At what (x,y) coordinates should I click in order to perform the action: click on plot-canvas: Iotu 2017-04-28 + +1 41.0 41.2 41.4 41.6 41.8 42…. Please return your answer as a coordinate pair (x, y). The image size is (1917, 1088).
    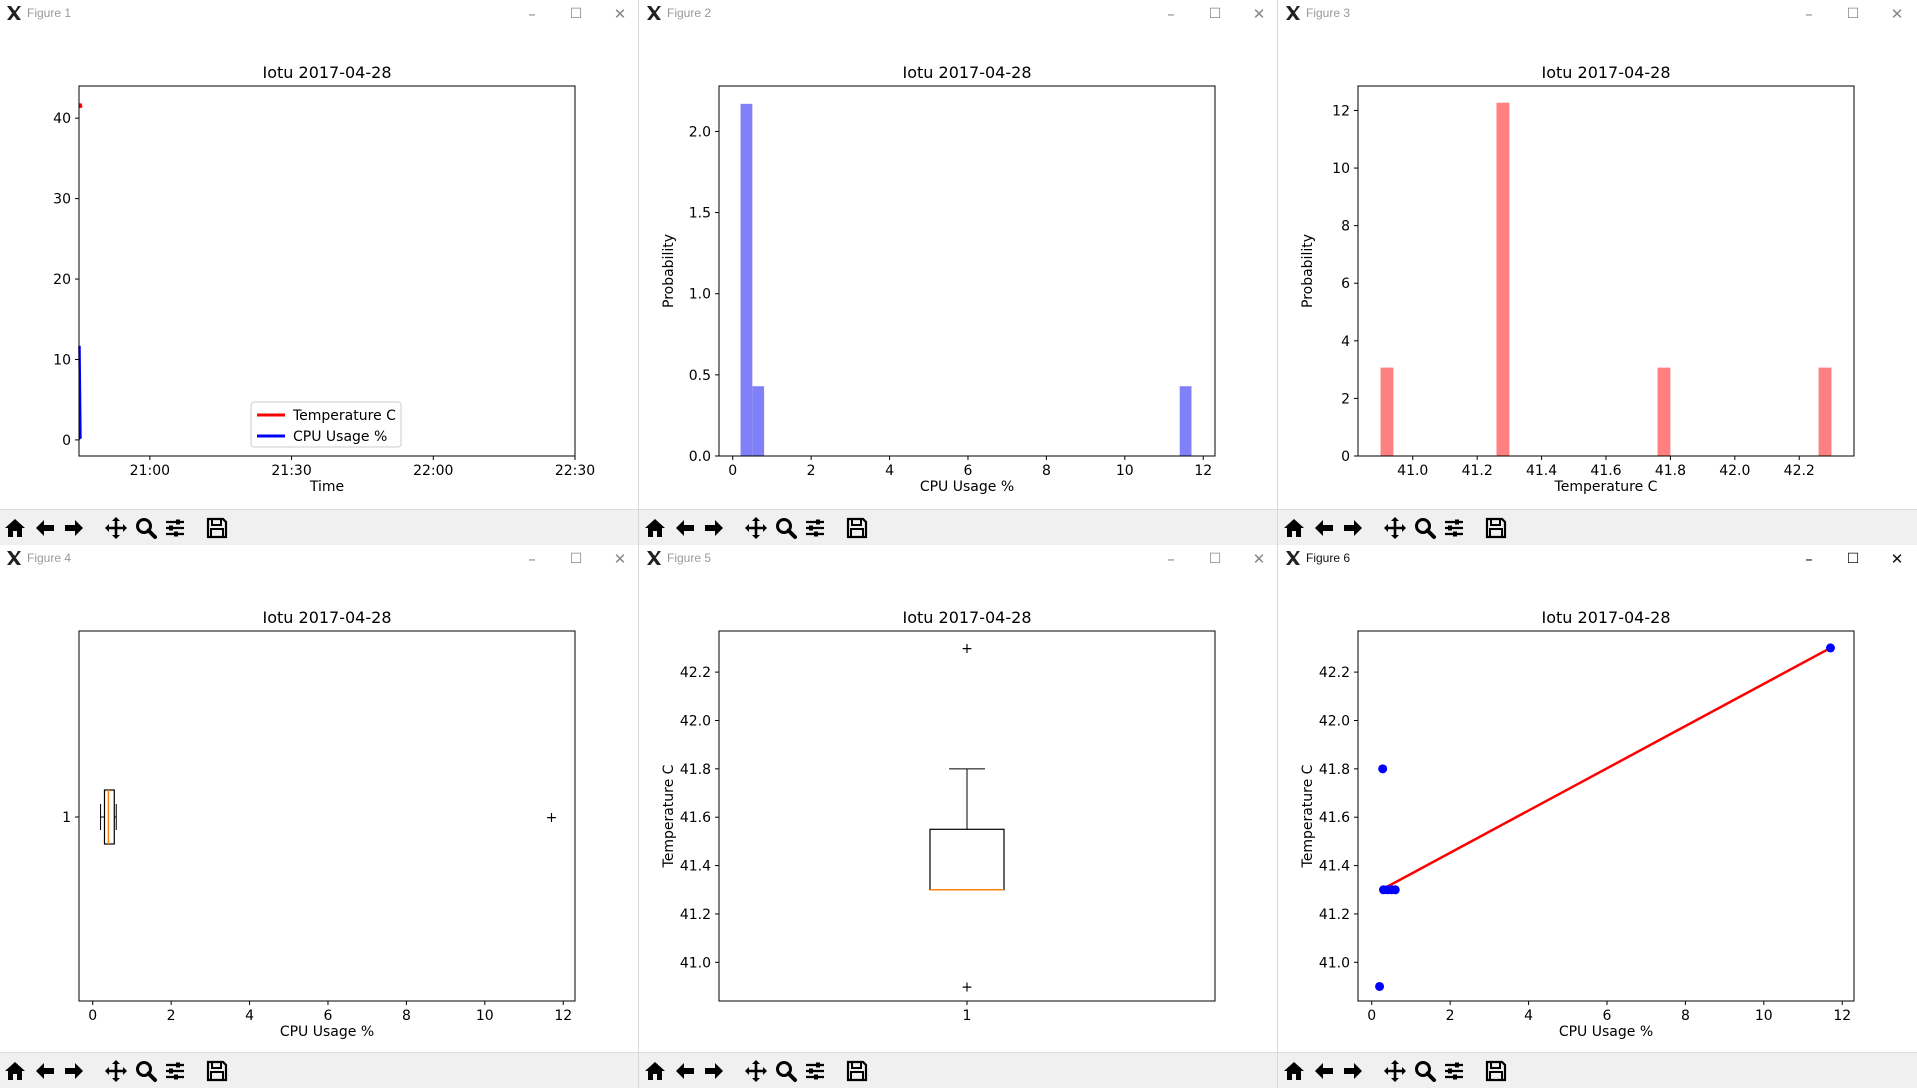
    Looking at the image, I should click on (959, 812).